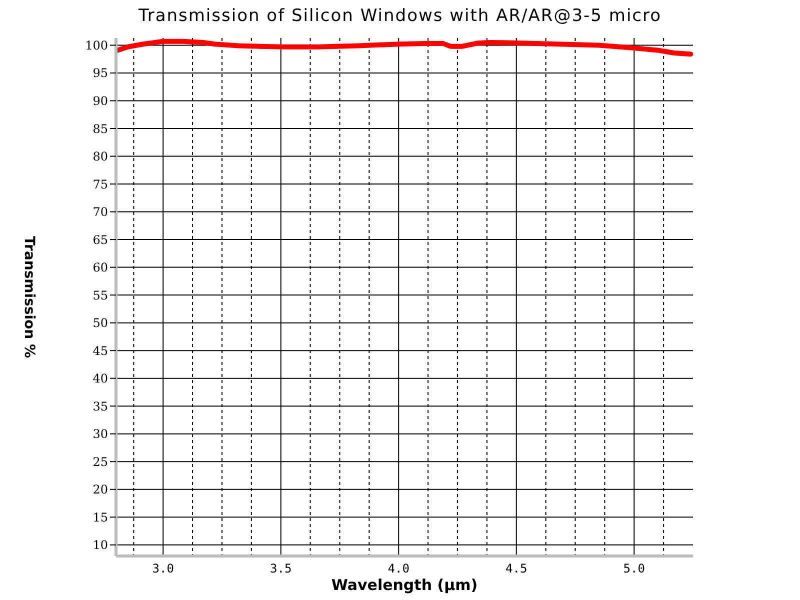 Image resolution: width=800 pixels, height=600 pixels. I want to click on y-tick-label: 45, so click(100, 351).